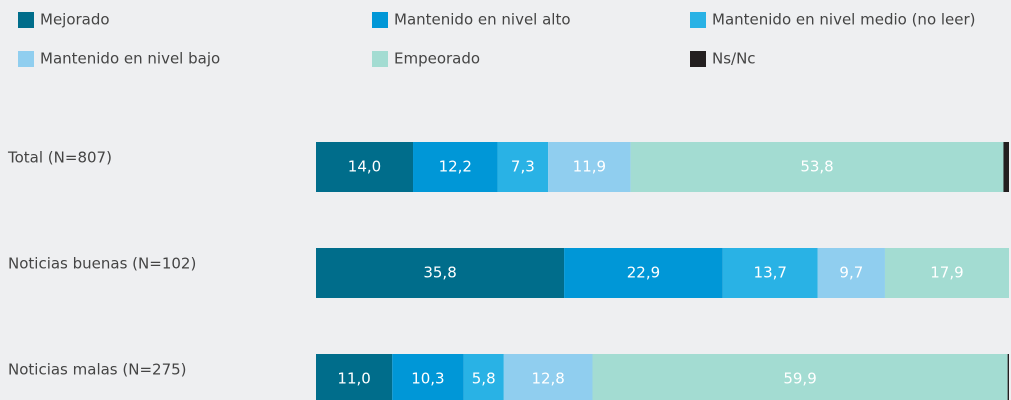 Image resolution: width=1011 pixels, height=400 pixels. I want to click on data-label: 10,3, so click(427, 379).